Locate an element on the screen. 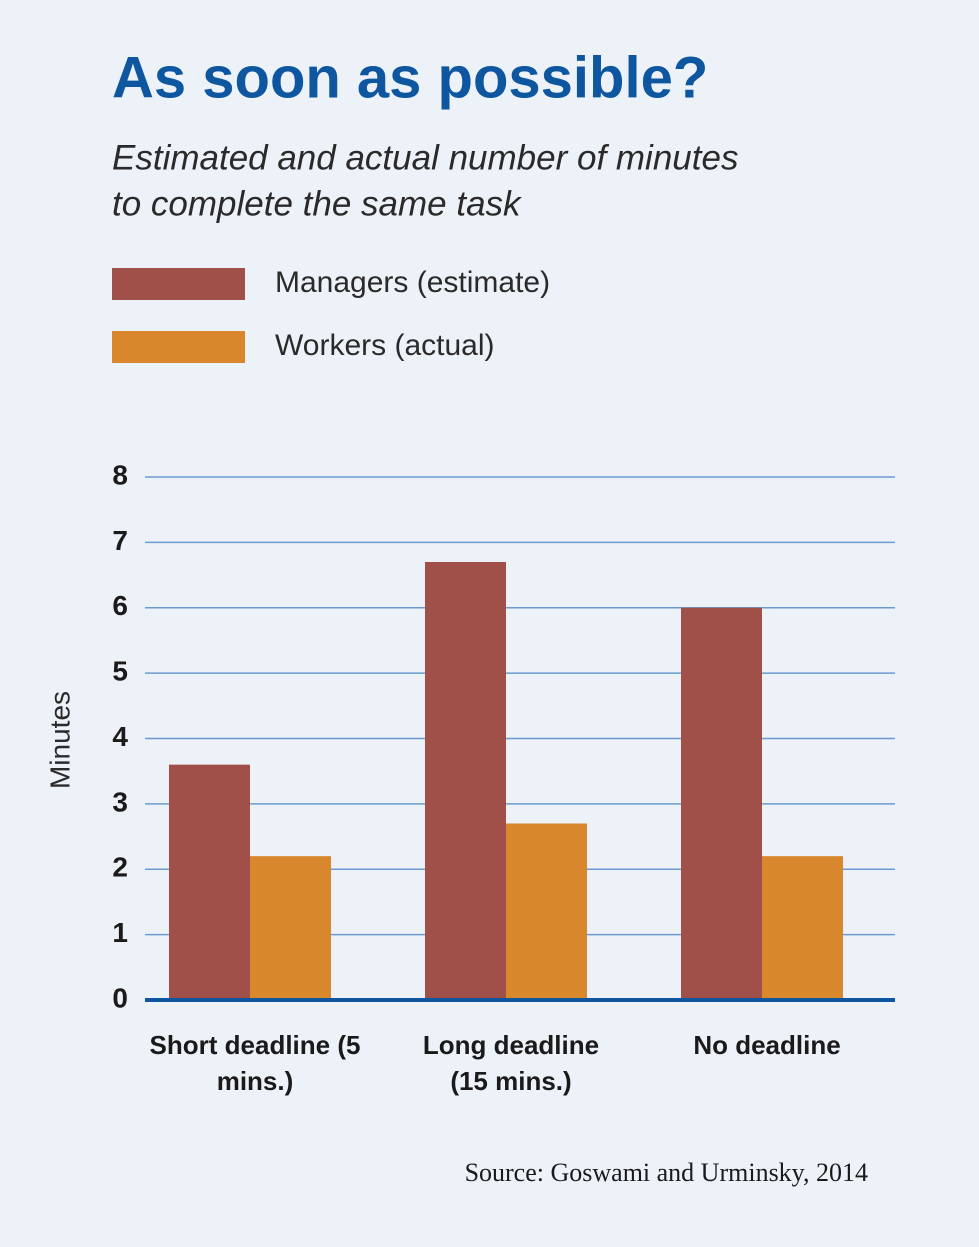 The height and width of the screenshot is (1247, 979). legend-label: Managers (estimate) is located at coordinates (412, 282).